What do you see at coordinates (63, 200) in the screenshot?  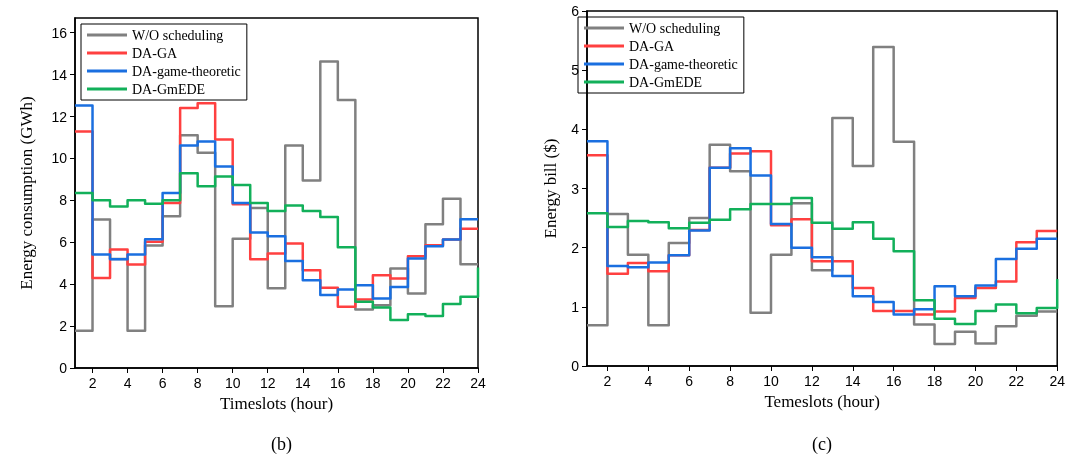 I see `y-tick-label: 8` at bounding box center [63, 200].